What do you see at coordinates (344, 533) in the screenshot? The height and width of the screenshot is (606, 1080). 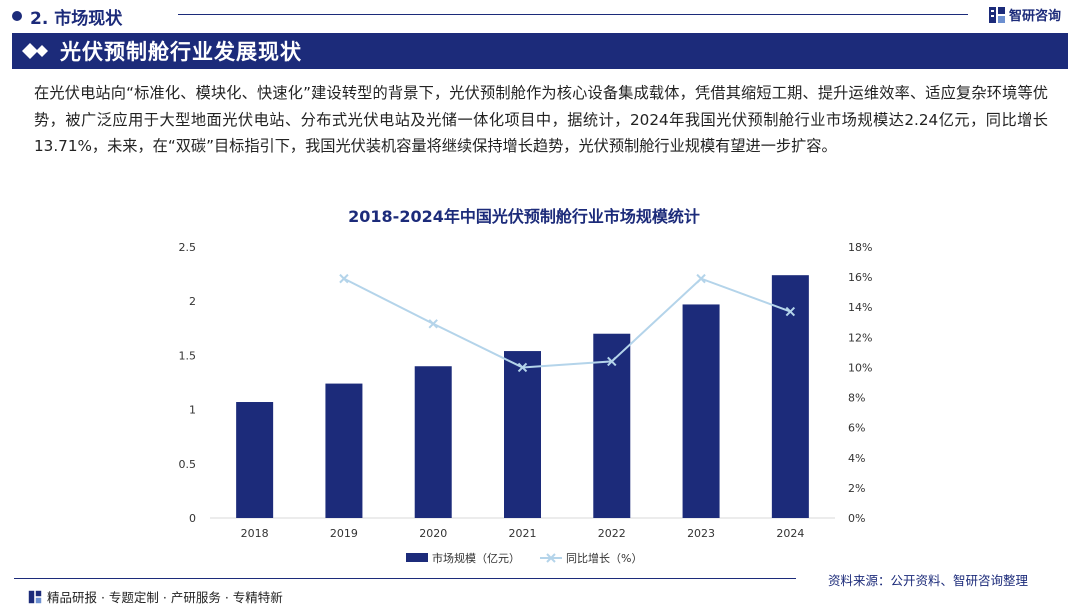 I see `x-tick-label: 2019` at bounding box center [344, 533].